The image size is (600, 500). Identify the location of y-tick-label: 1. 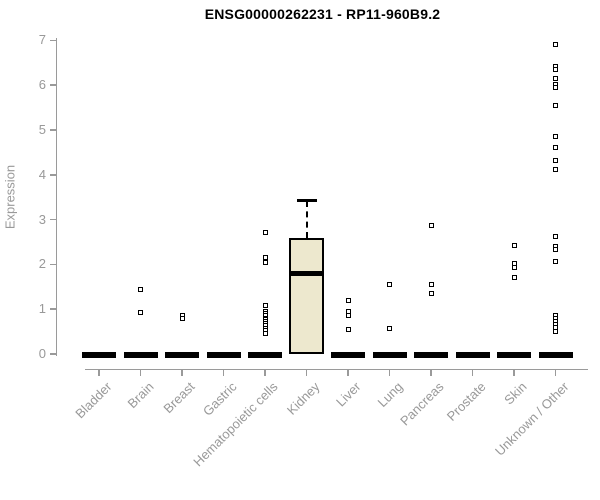
(42, 309).